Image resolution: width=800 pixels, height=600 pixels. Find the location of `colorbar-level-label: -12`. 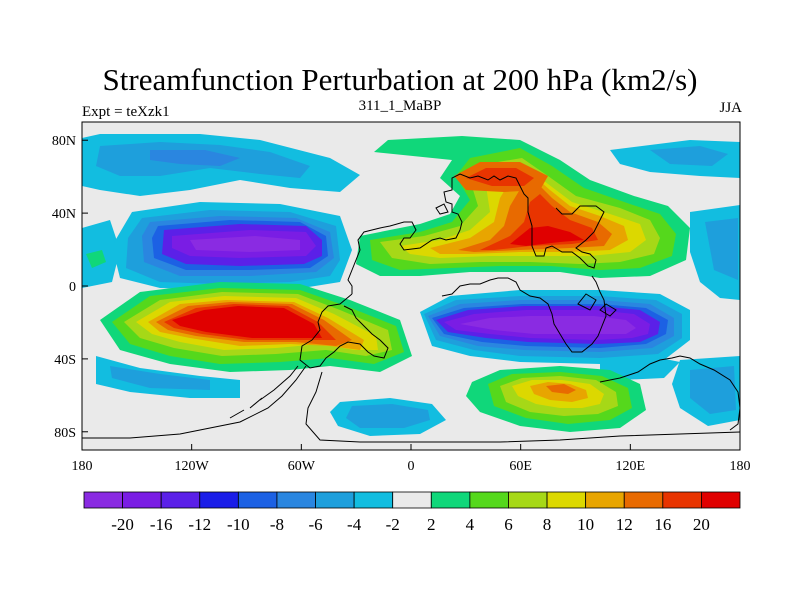

colorbar-level-label: -12 is located at coordinates (199, 524).